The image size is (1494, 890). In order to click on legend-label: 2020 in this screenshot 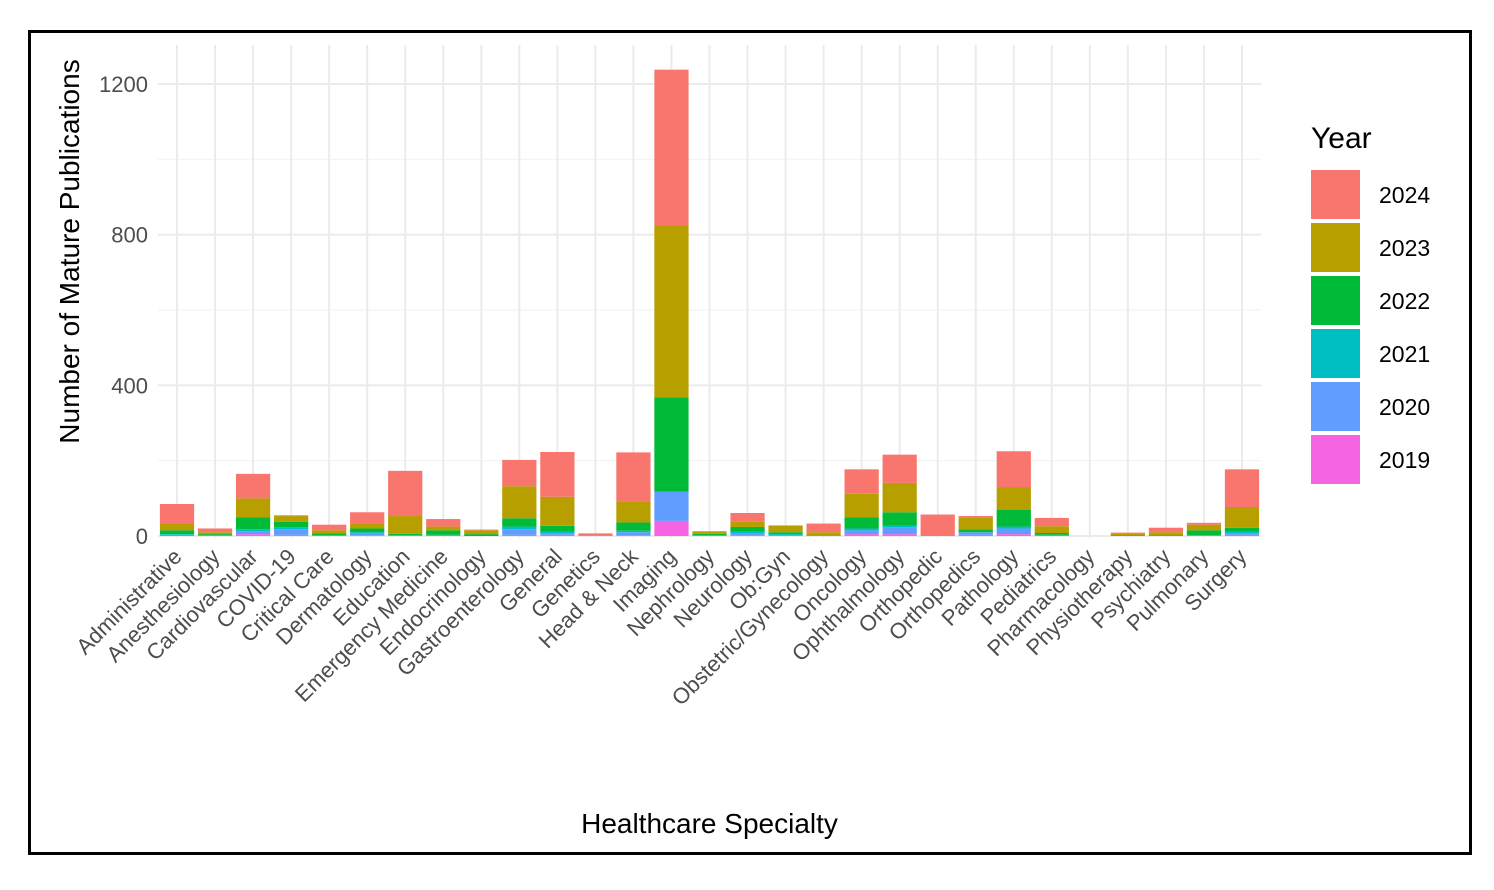, I will do `click(1404, 407)`.